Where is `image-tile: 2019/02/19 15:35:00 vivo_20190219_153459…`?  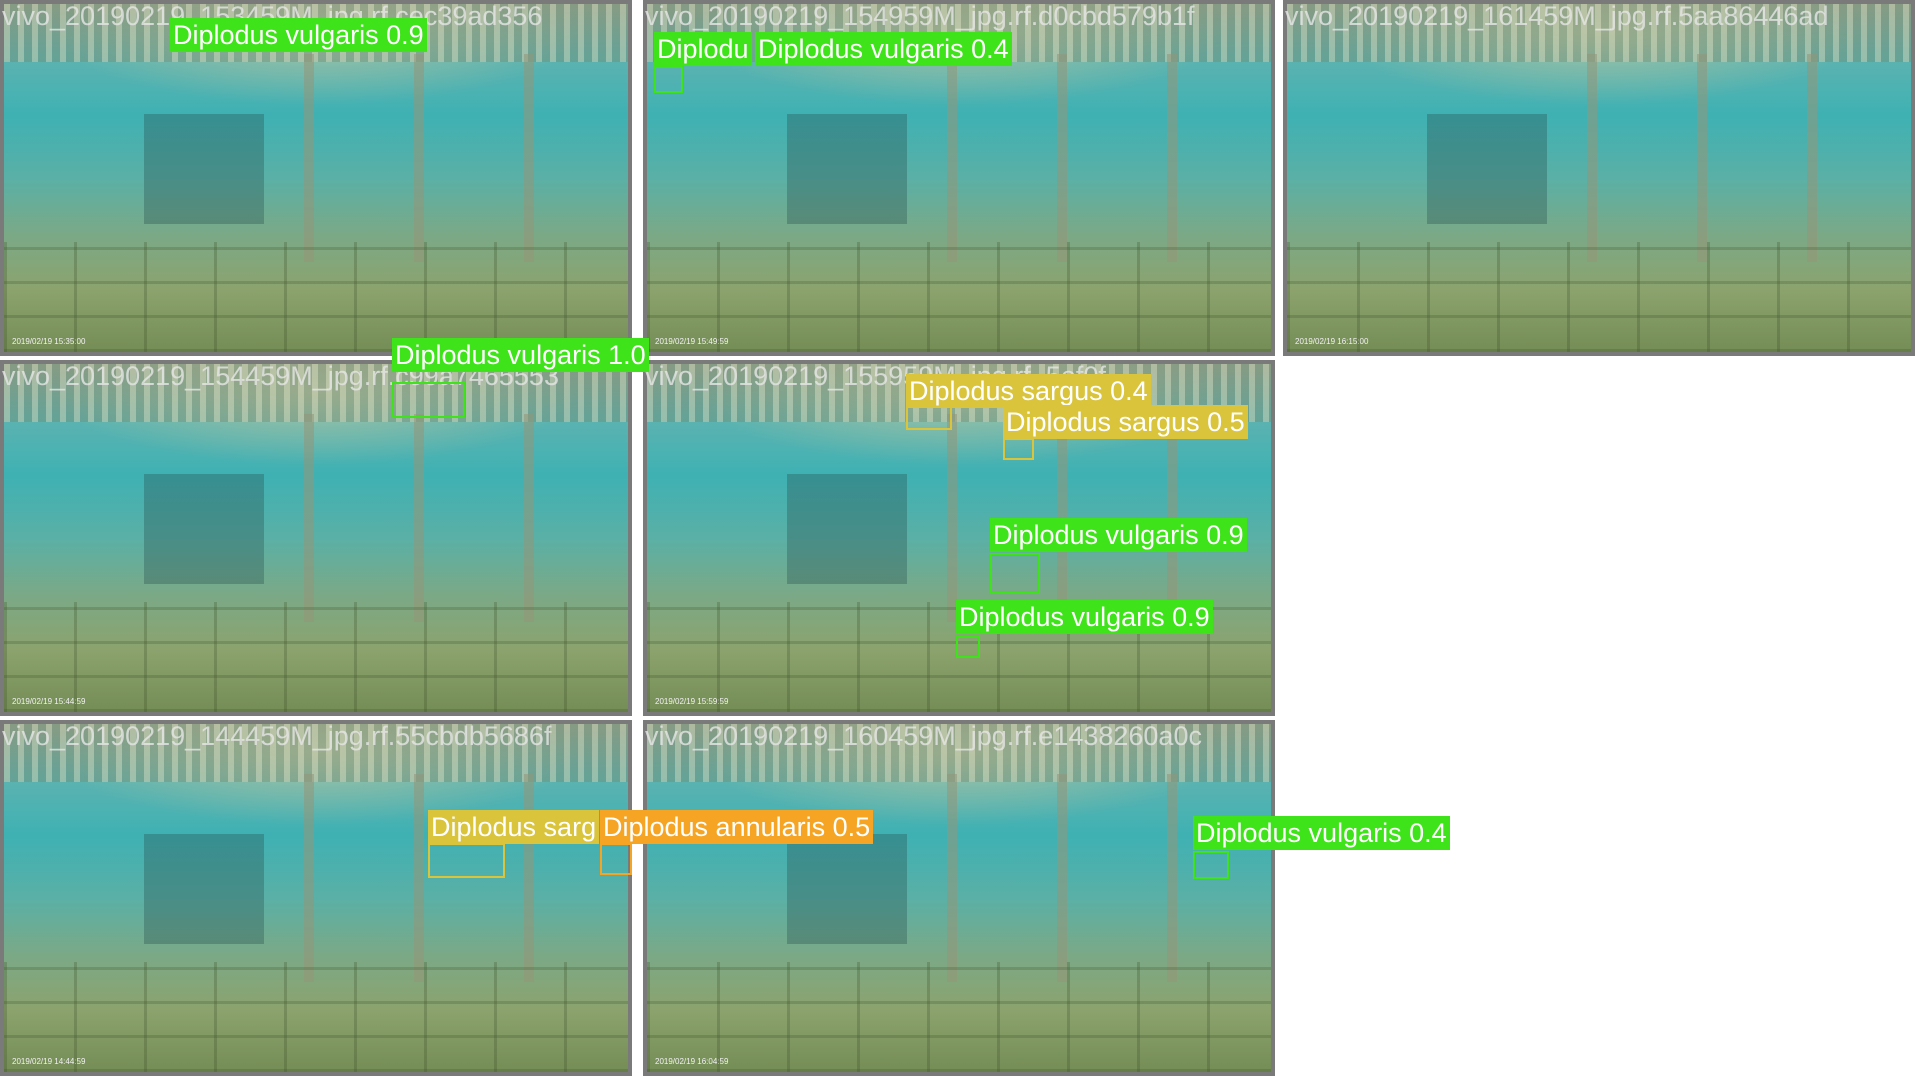 image-tile: 2019/02/19 15:35:00 vivo_20190219_153459… is located at coordinates (316, 178).